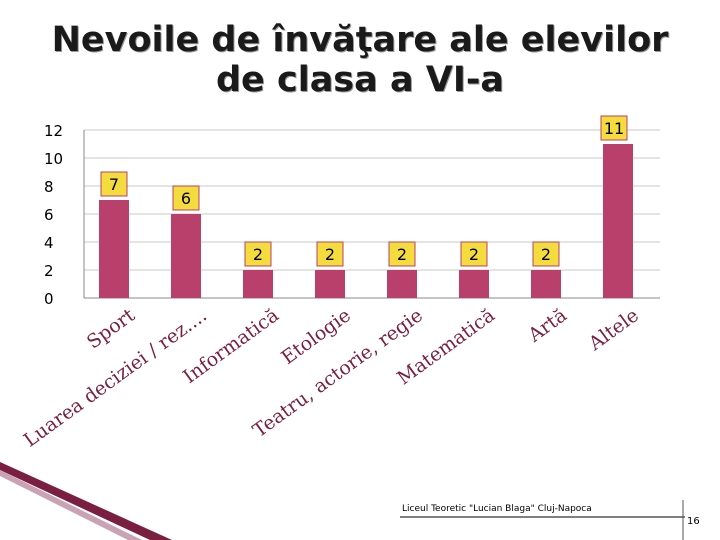 This screenshot has width=720, height=540. I want to click on y-tick-label: 12, so click(53, 131).